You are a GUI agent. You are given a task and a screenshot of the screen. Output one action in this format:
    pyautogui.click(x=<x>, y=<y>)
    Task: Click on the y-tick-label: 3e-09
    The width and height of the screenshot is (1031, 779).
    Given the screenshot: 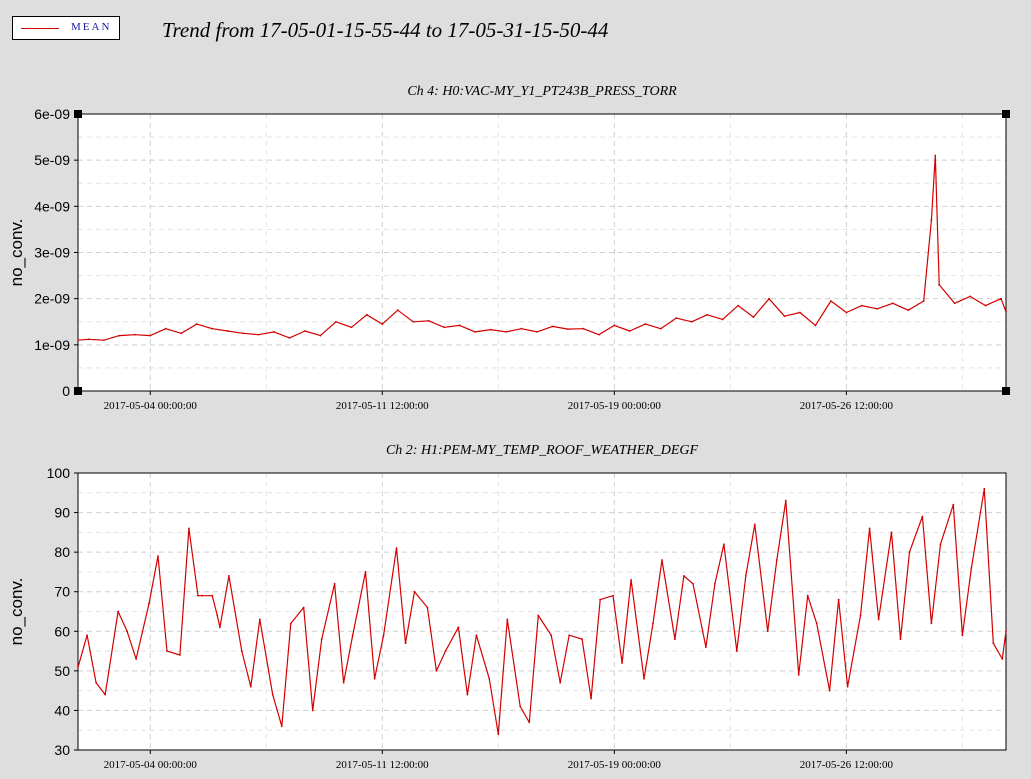 What is the action you would take?
    pyautogui.click(x=52, y=253)
    